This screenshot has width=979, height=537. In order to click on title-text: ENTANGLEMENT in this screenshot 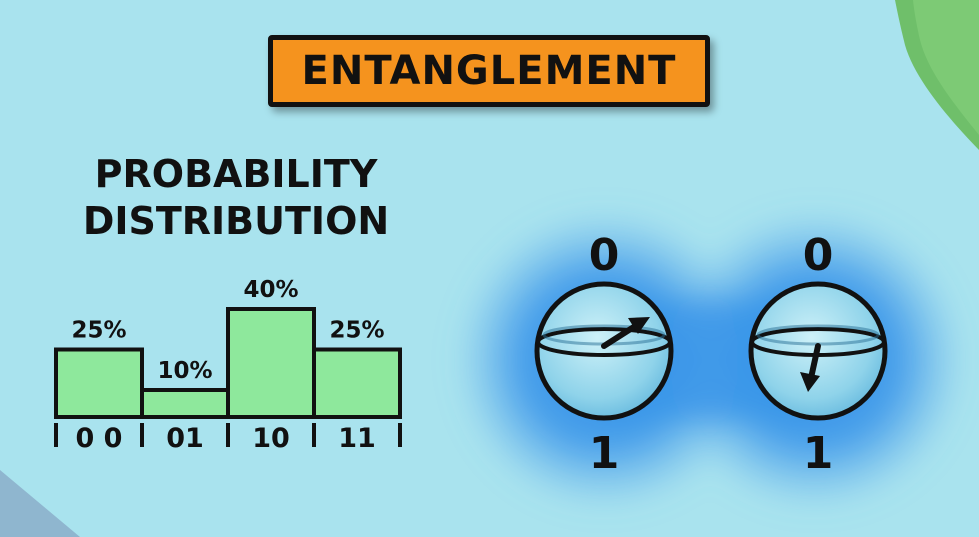, I will do `click(489, 71)`.